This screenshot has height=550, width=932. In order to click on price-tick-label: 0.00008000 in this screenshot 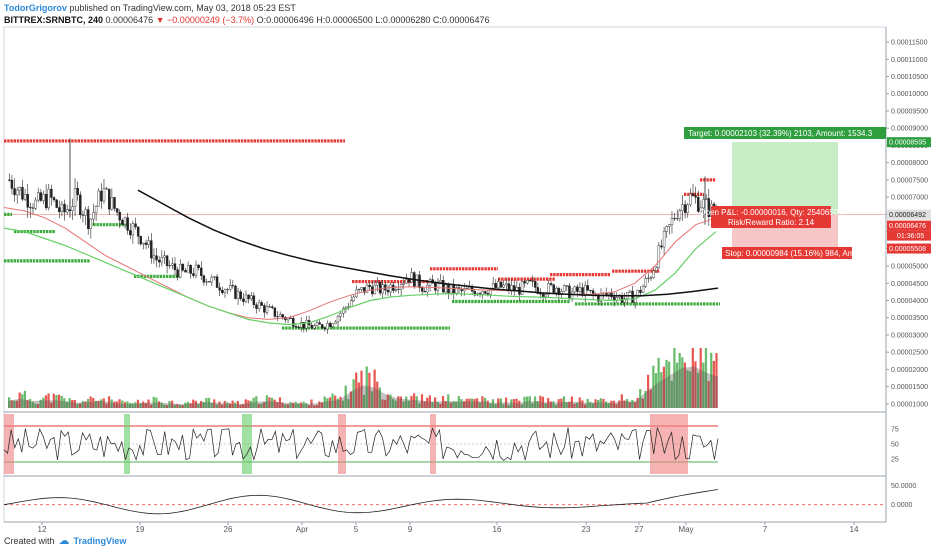, I will do `click(909, 163)`.